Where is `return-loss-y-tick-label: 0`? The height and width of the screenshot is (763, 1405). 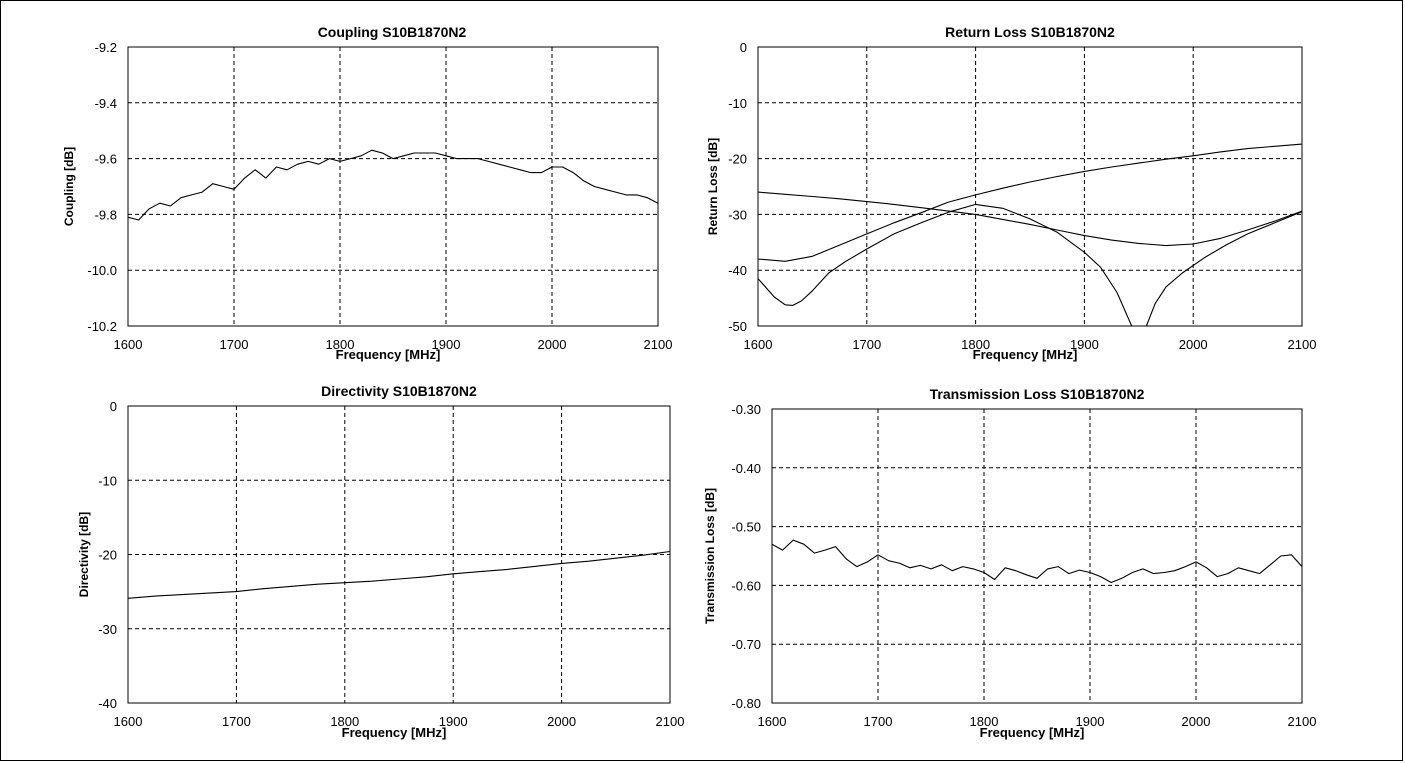
return-loss-y-tick-label: 0 is located at coordinates (743, 47).